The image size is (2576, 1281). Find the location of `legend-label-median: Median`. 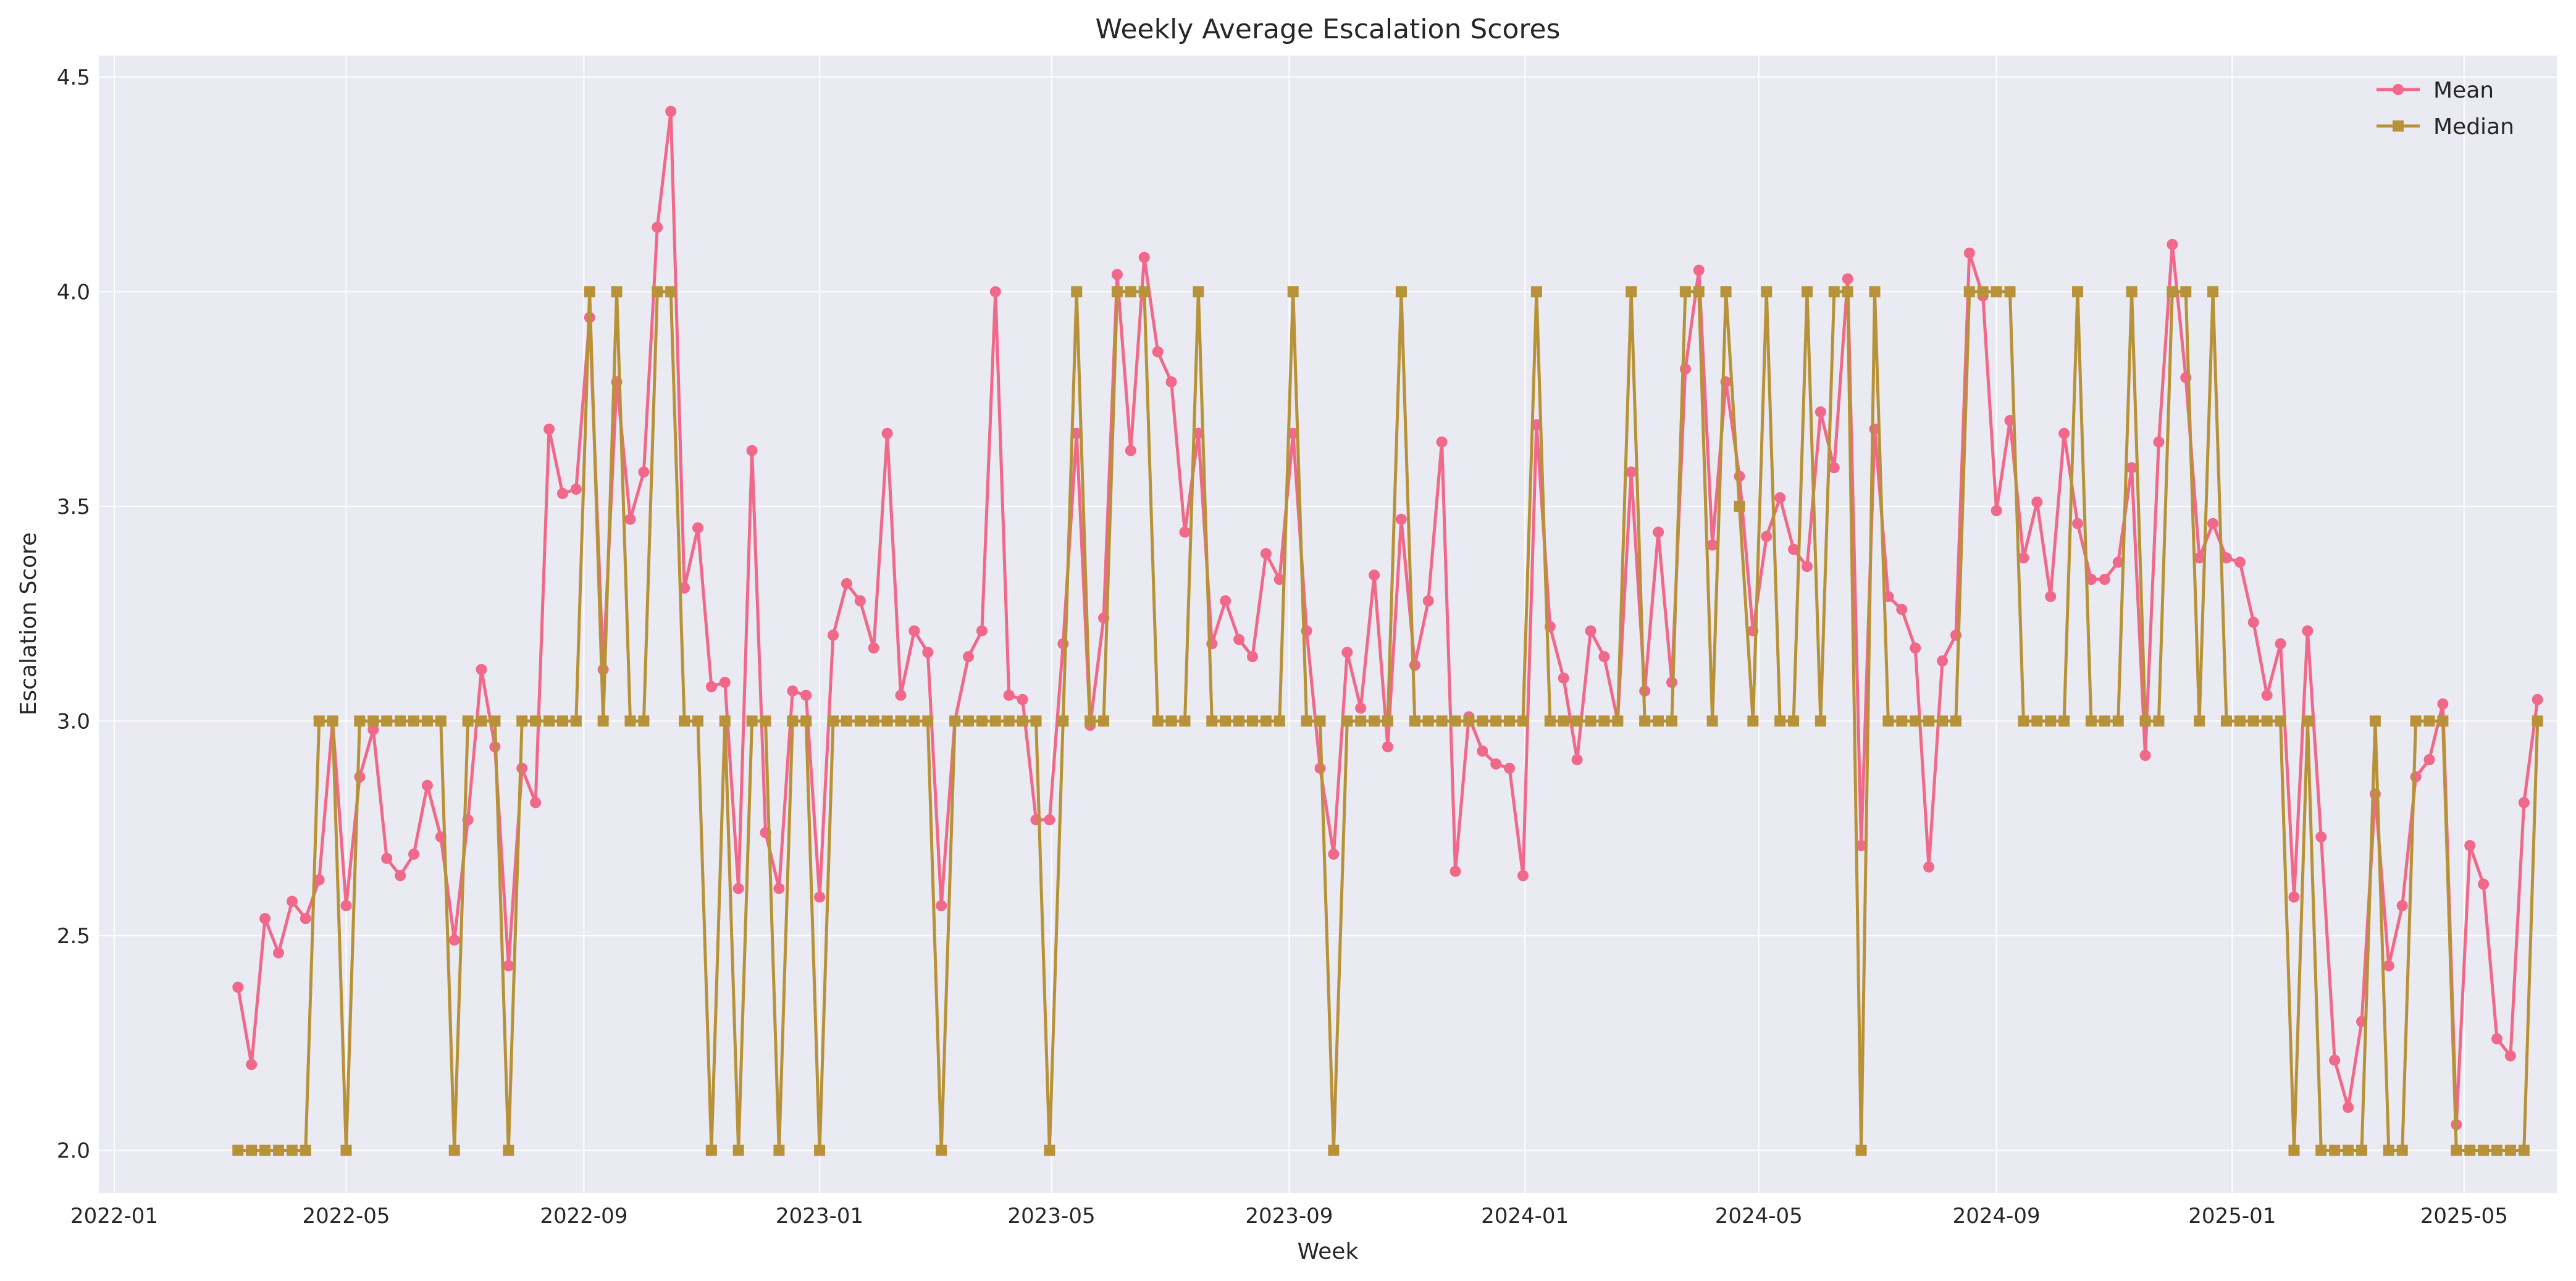

legend-label-median: Median is located at coordinates (2473, 127).